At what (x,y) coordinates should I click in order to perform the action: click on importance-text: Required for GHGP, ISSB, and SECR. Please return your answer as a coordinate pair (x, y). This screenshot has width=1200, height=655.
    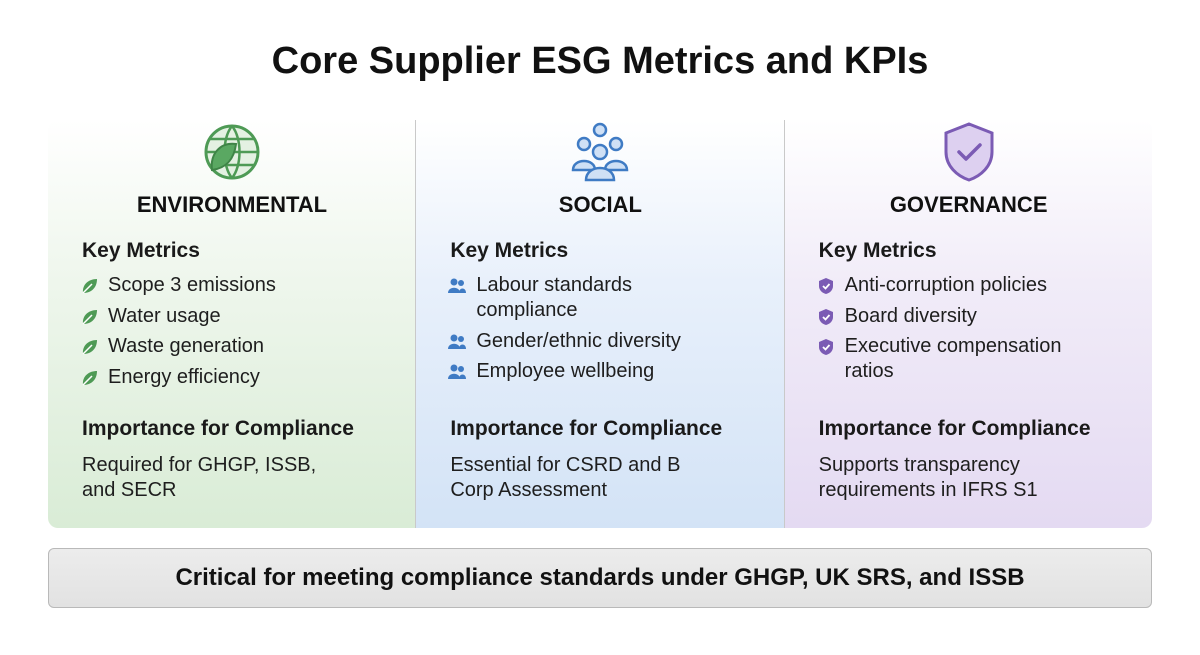
    Looking at the image, I should click on (199, 477).